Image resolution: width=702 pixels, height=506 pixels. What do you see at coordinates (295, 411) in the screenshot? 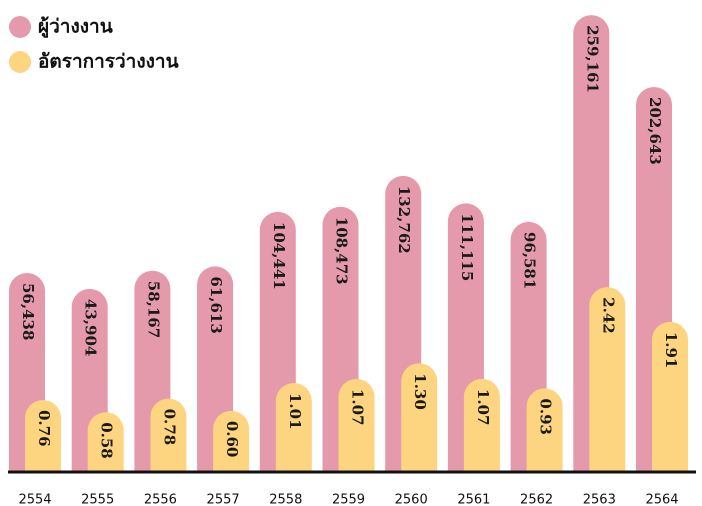
I see `value-label: 1.01` at bounding box center [295, 411].